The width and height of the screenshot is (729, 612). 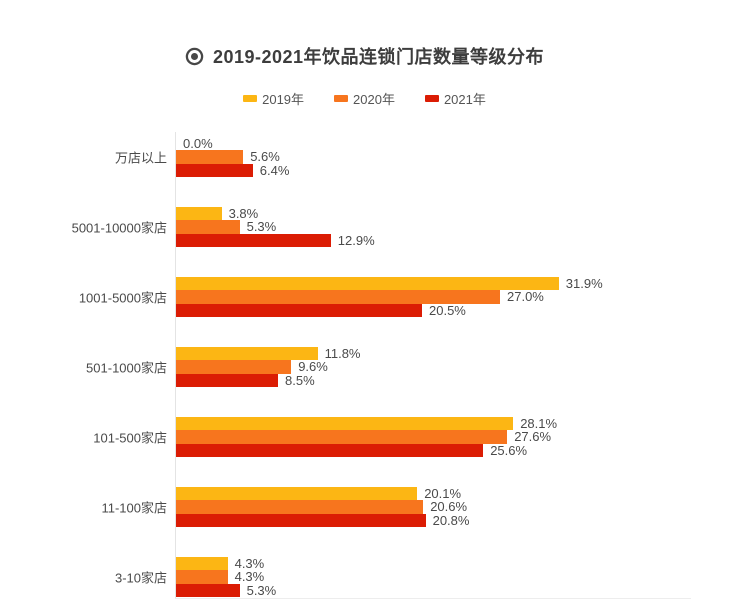 I want to click on category-label: 万店以上, so click(x=140, y=158).